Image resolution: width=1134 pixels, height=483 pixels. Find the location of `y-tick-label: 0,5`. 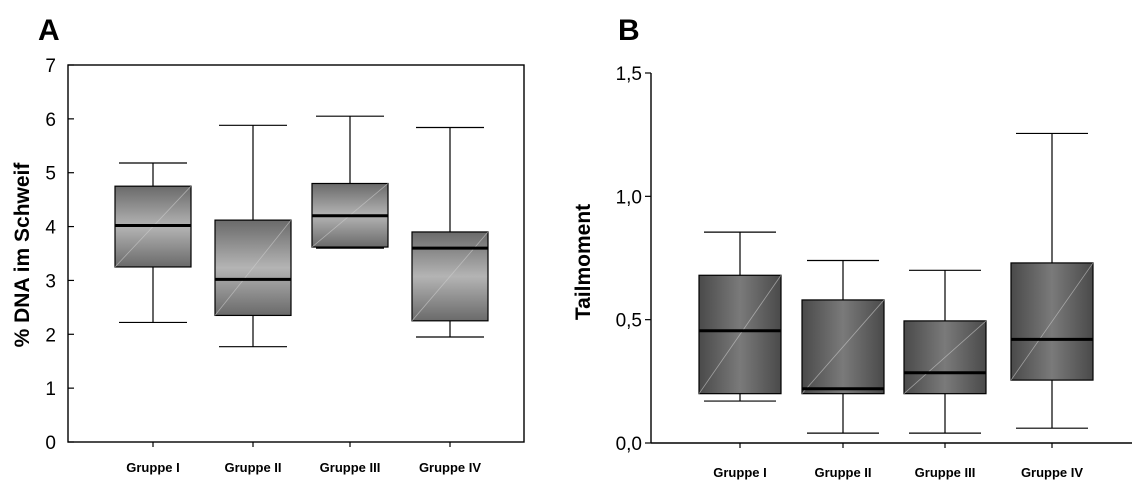

y-tick-label: 0,5 is located at coordinates (629, 321).